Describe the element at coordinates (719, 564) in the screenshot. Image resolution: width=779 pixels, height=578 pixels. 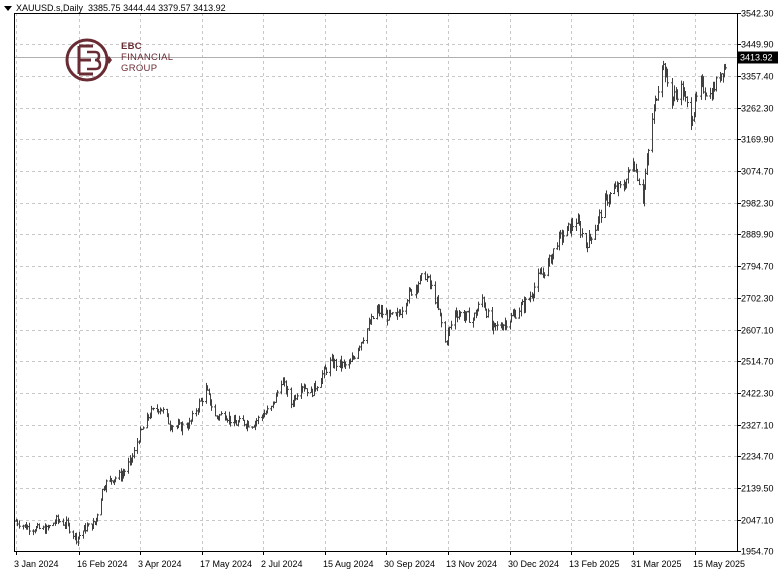
I see `x-tick-label: 15 May 2025` at that location.